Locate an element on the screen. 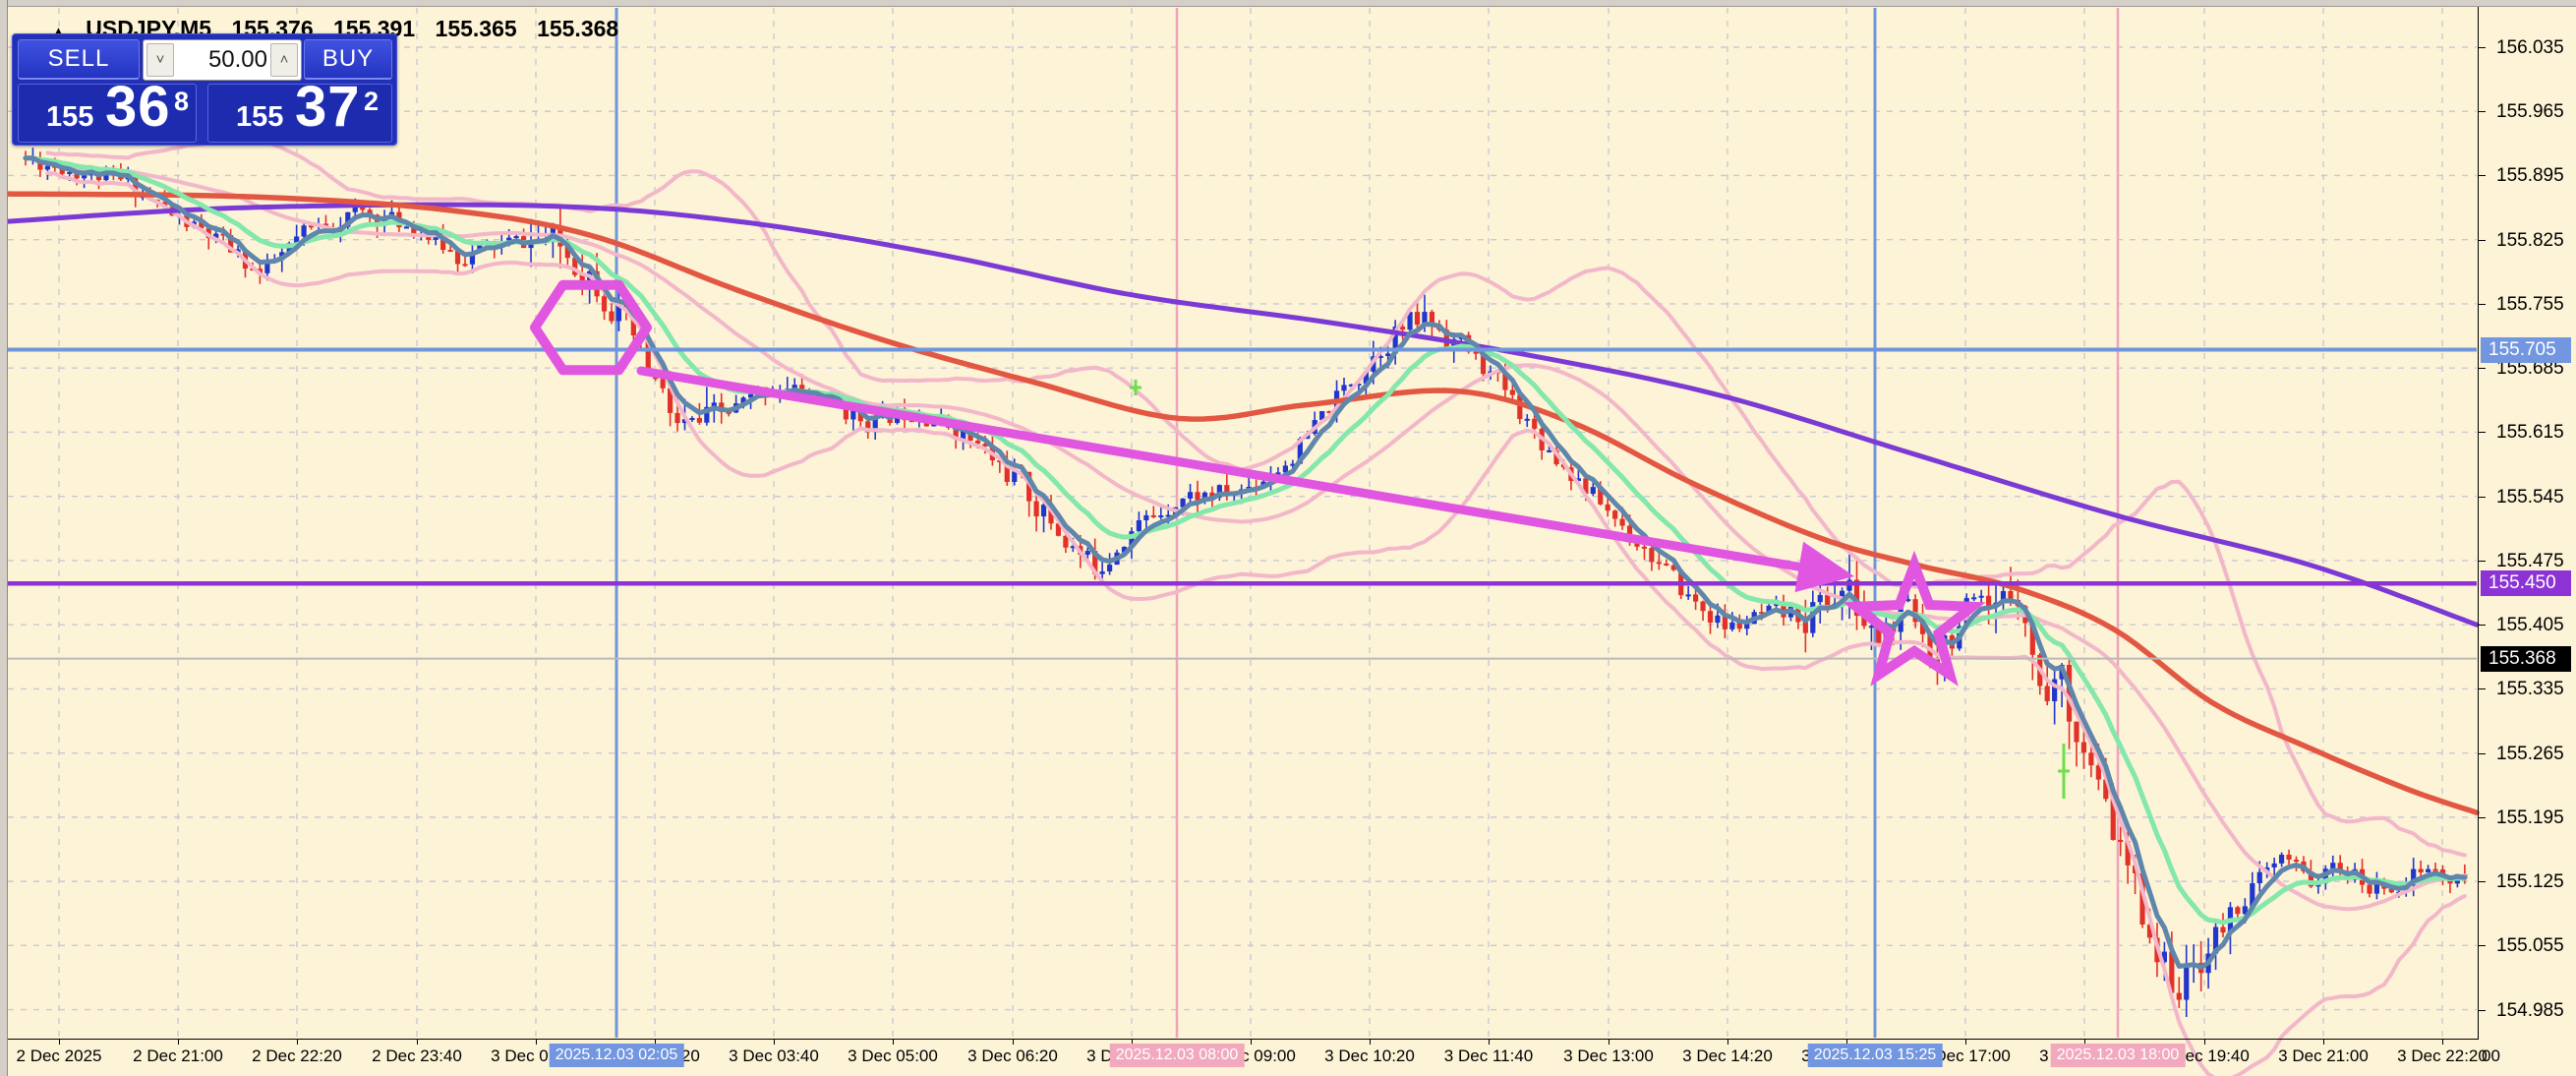 This screenshot has width=2576, height=1076. price-axis-label: 155.055 is located at coordinates (2530, 946).